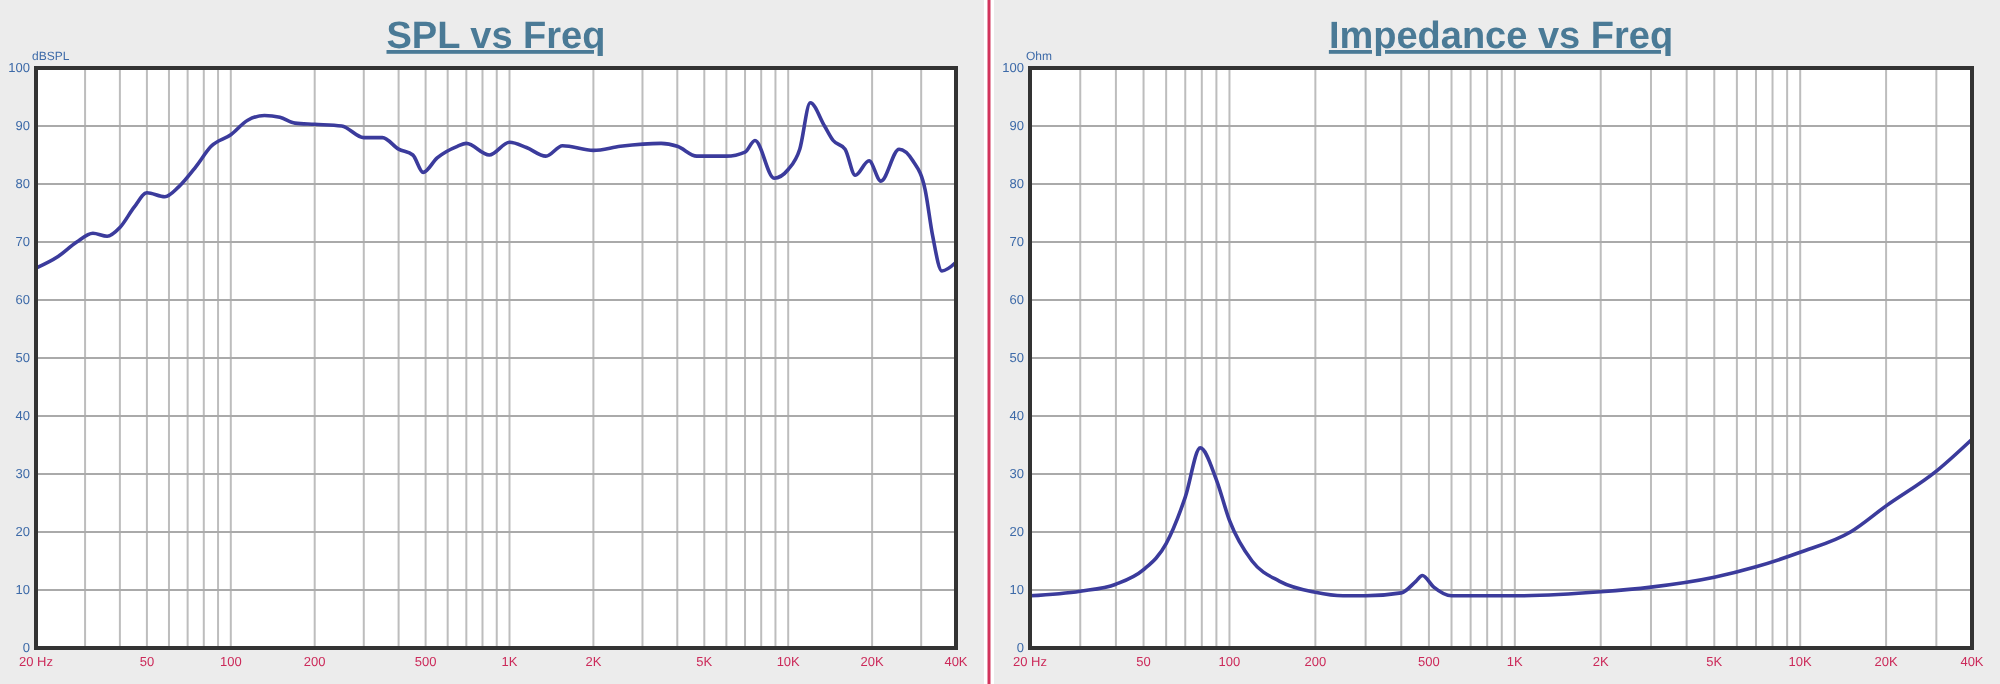  I want to click on chart-title: SPL vs Freq, so click(496, 37).